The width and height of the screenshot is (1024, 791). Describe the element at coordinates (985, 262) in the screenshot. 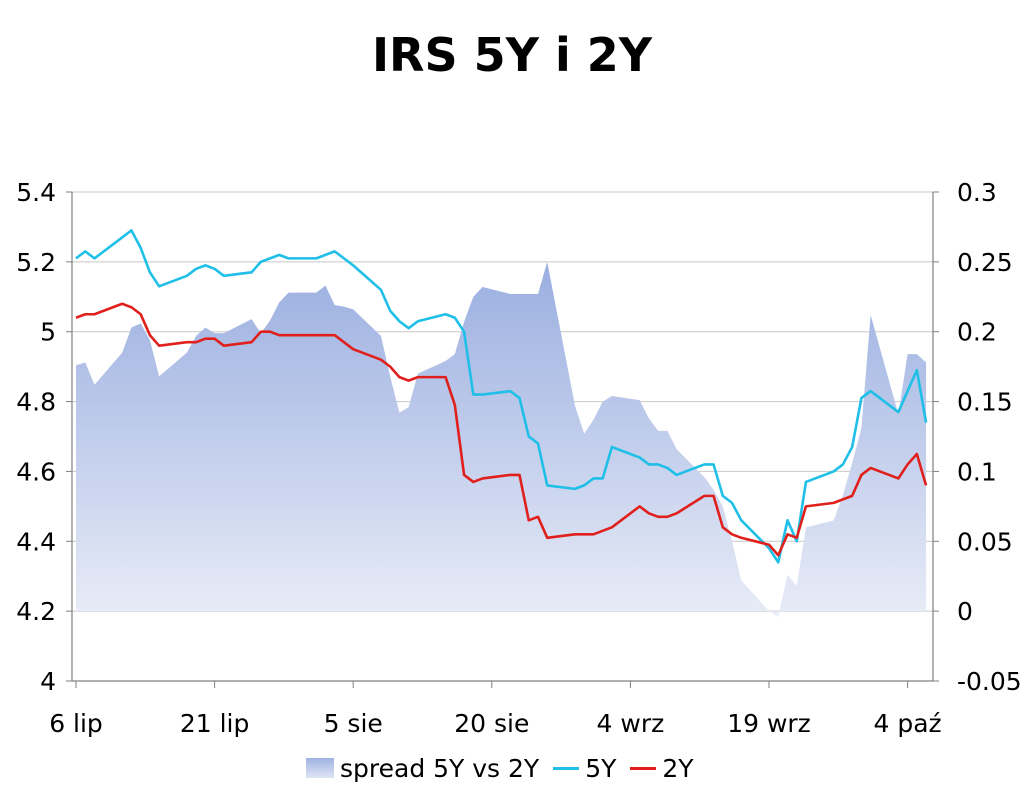

I see `y-right-tick-label: 0.25` at that location.